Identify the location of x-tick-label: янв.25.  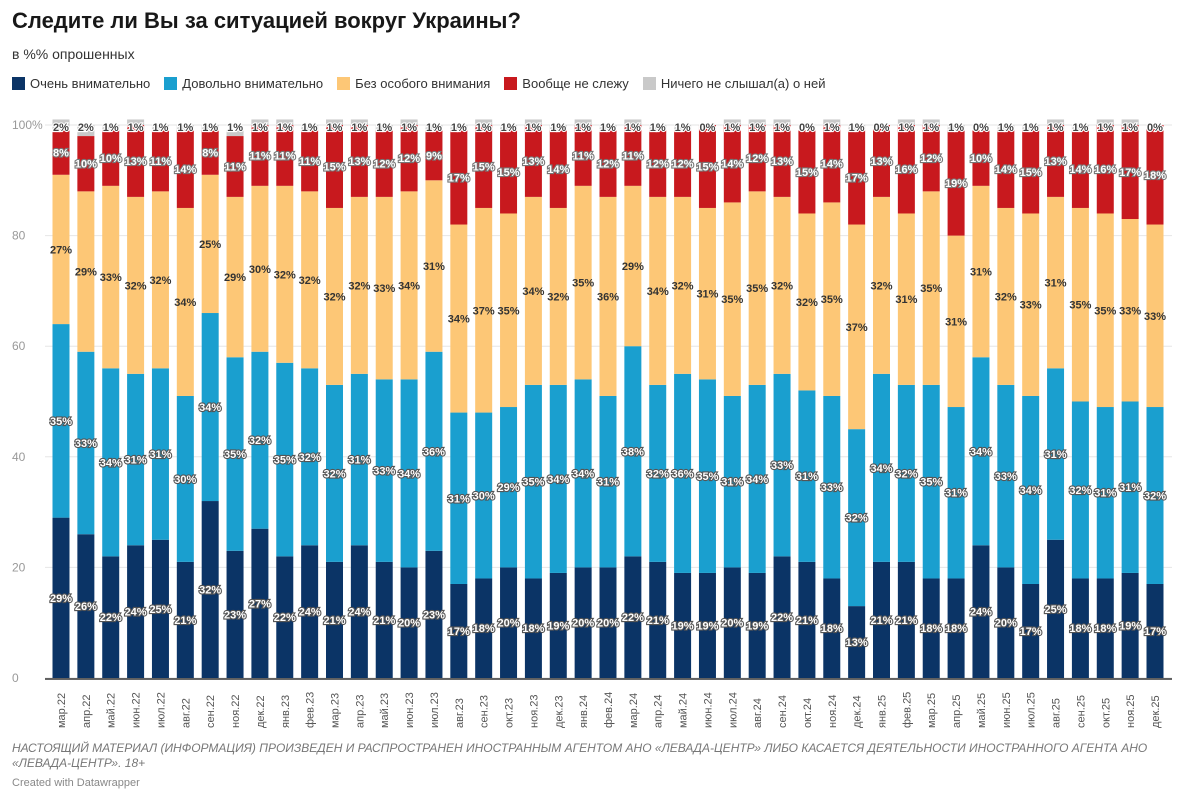
(883, 711).